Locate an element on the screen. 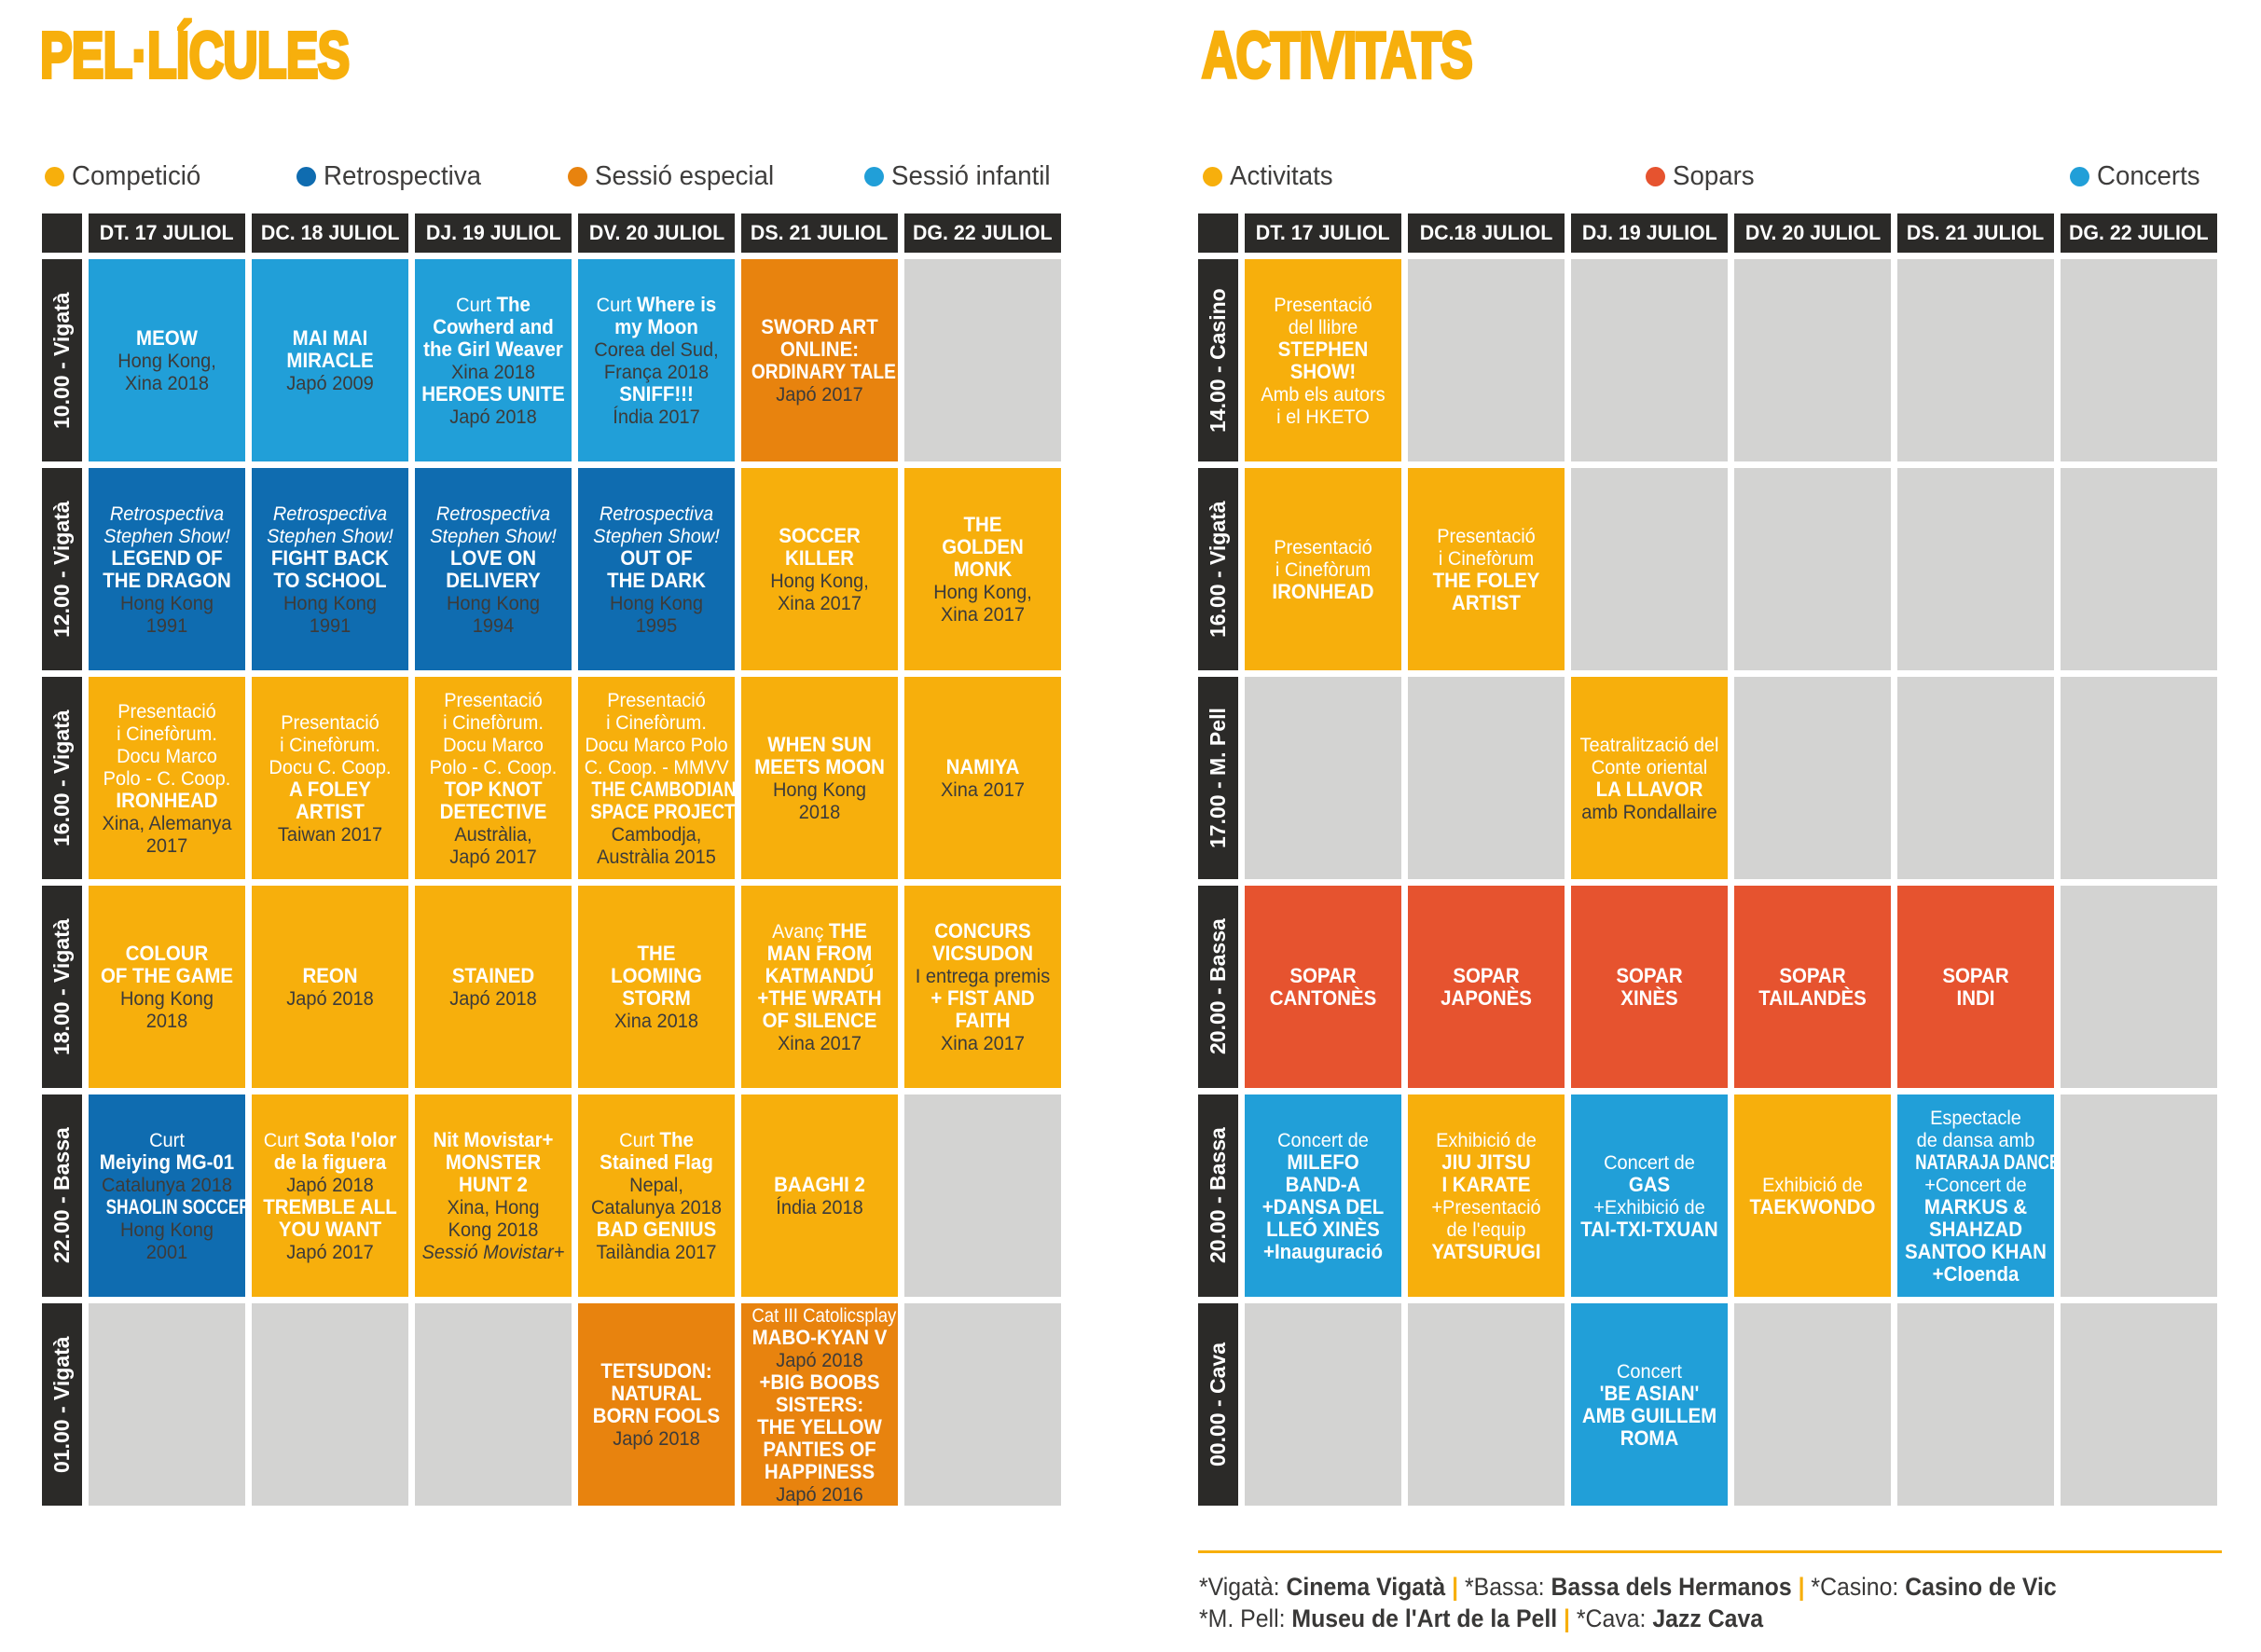 This screenshot has height=1652, width=2261. text-run: THE FOLEY is located at coordinates (1486, 580).